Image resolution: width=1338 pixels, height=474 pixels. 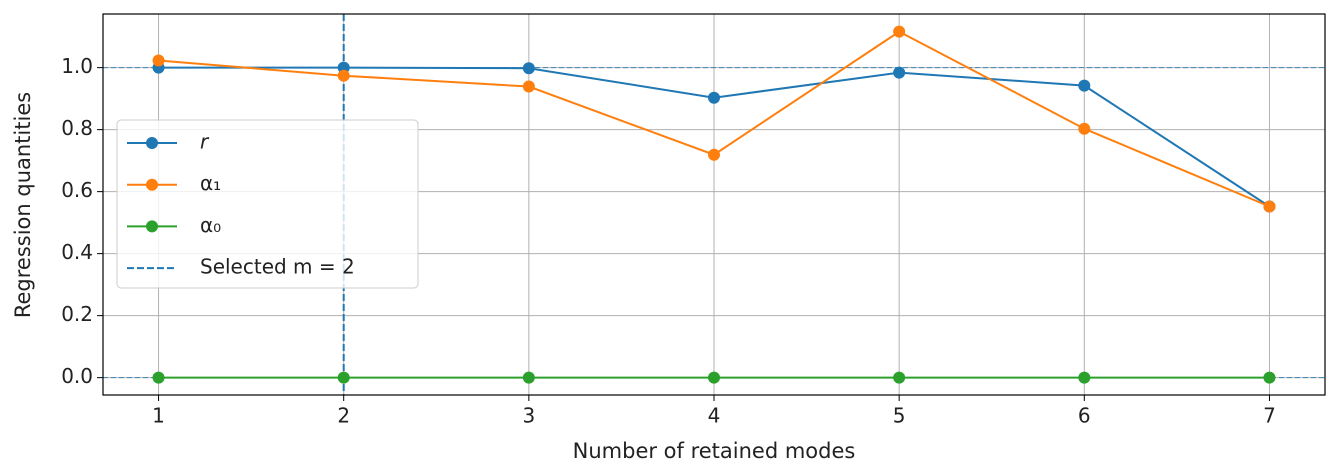 I want to click on legend-label: α₁, so click(x=210, y=183).